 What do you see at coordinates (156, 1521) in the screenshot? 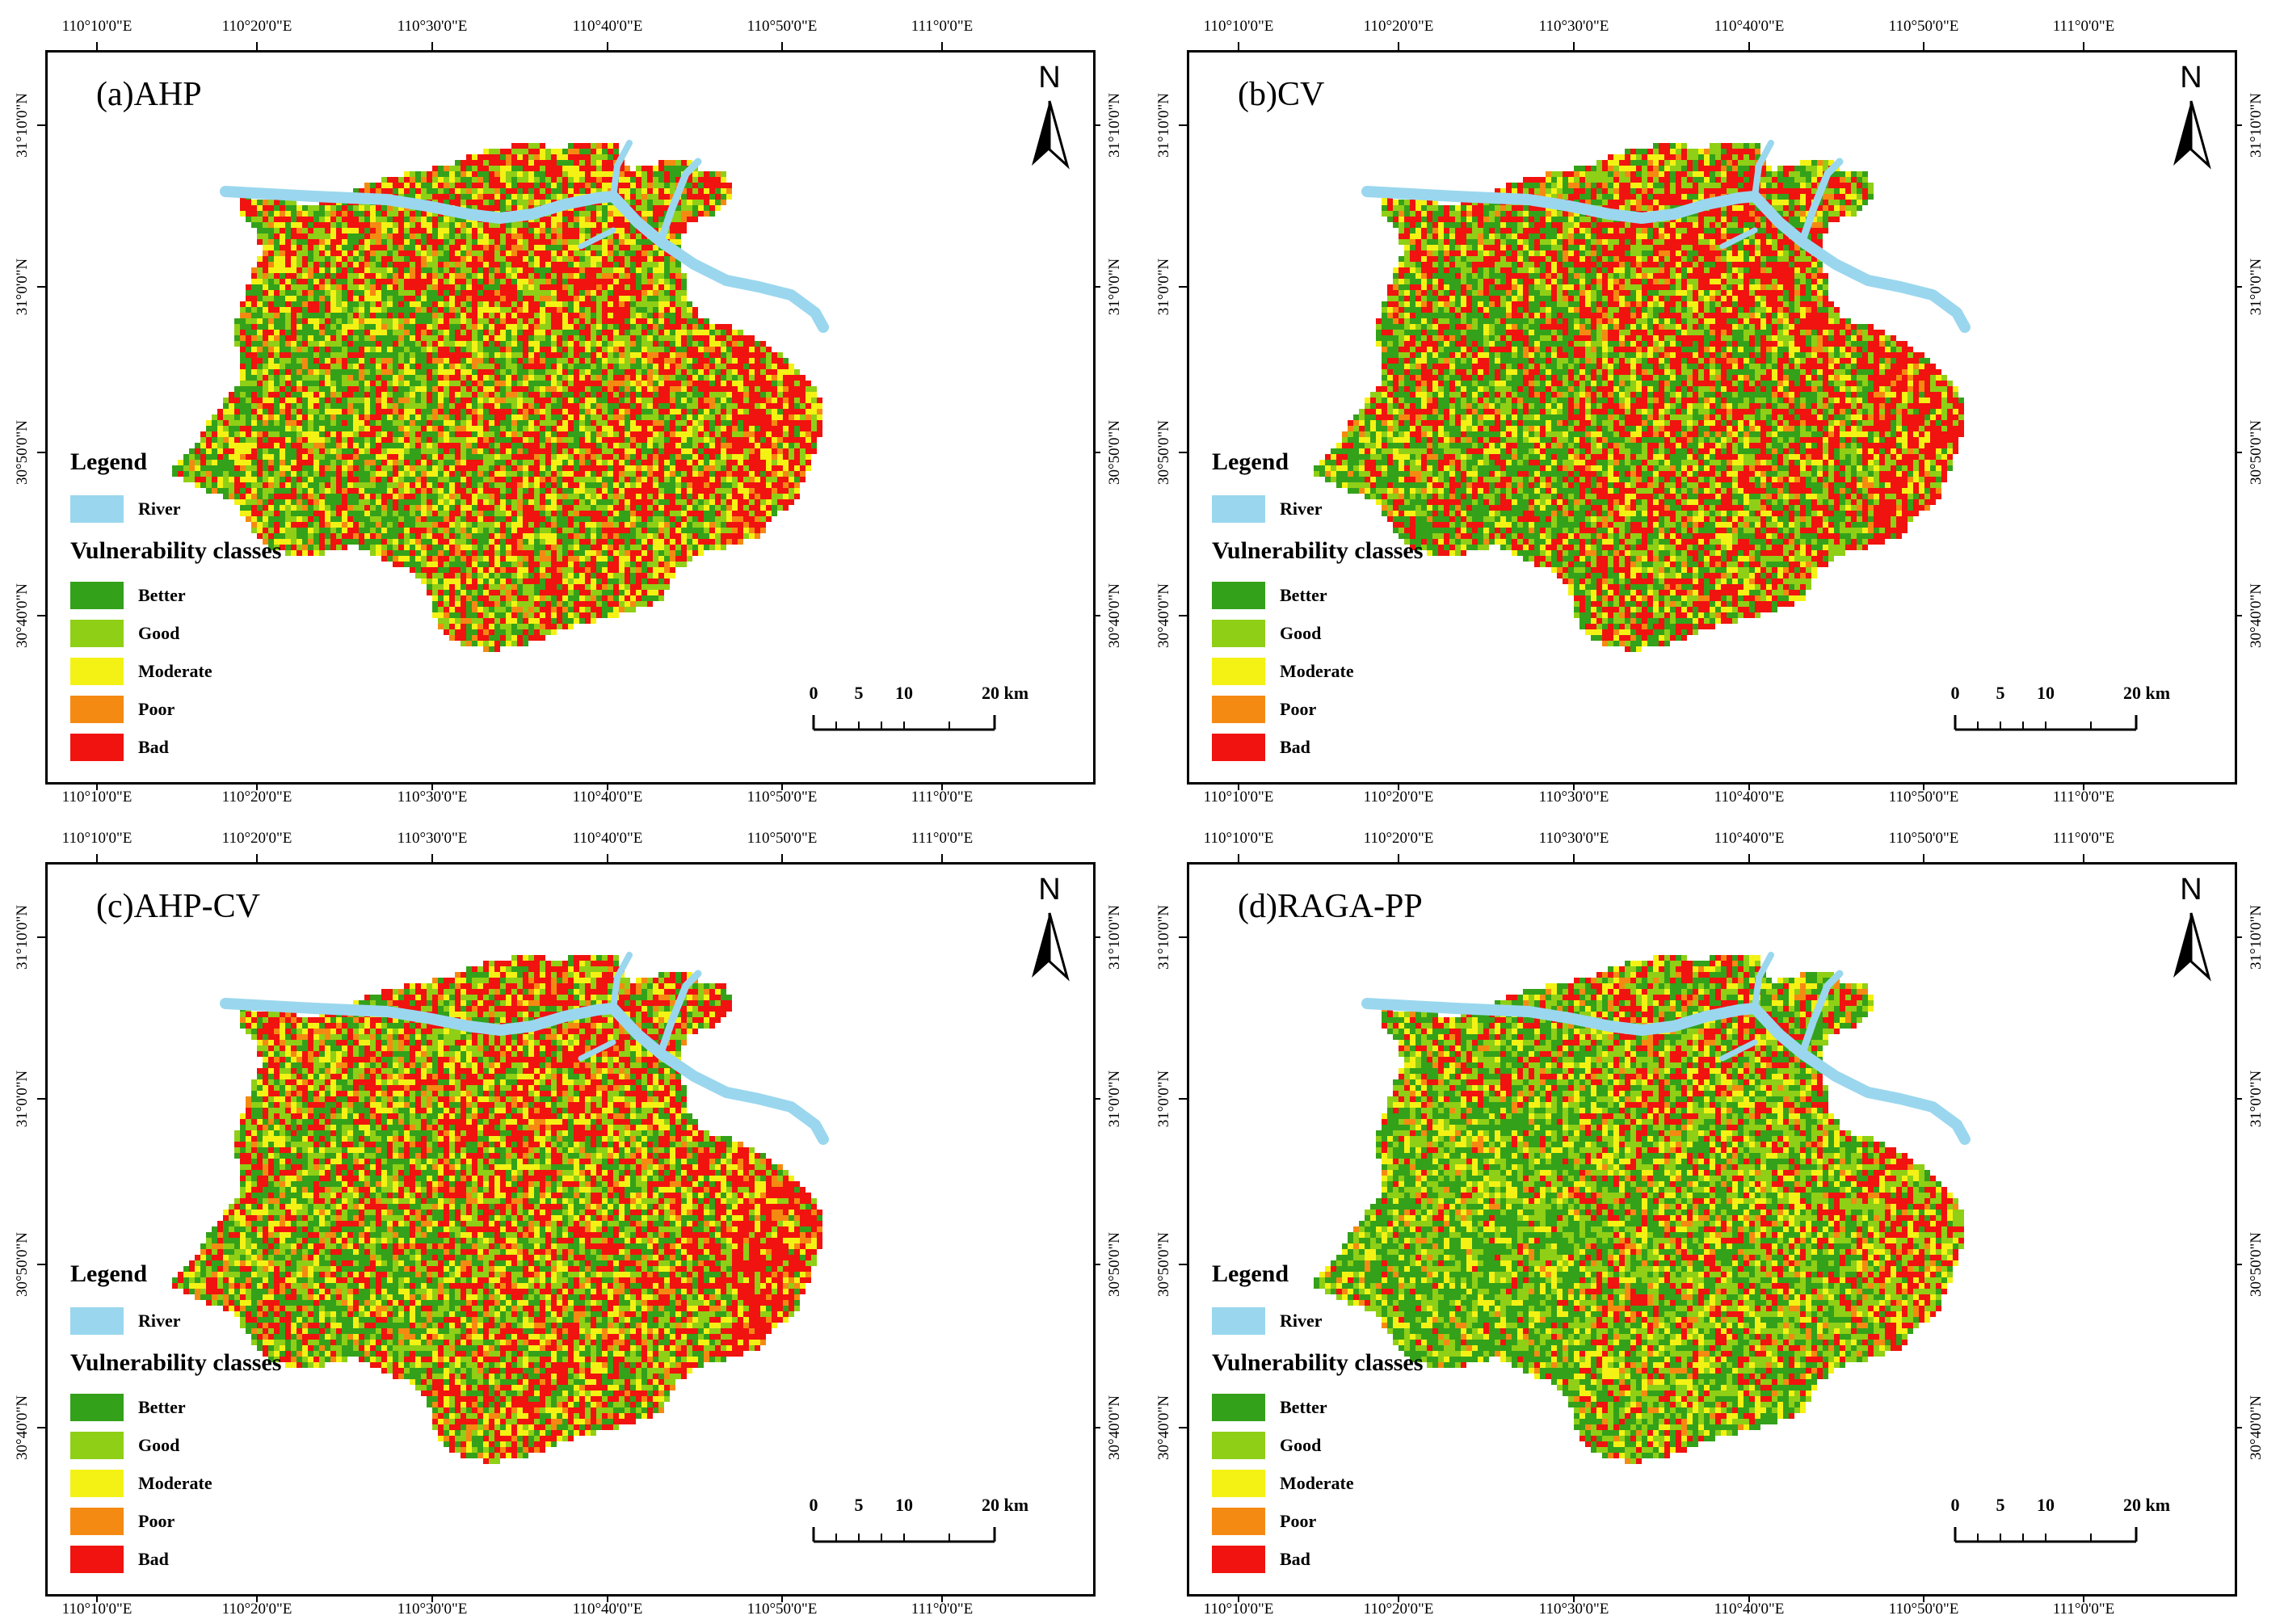
I see `legend-label-poor: Poor` at bounding box center [156, 1521].